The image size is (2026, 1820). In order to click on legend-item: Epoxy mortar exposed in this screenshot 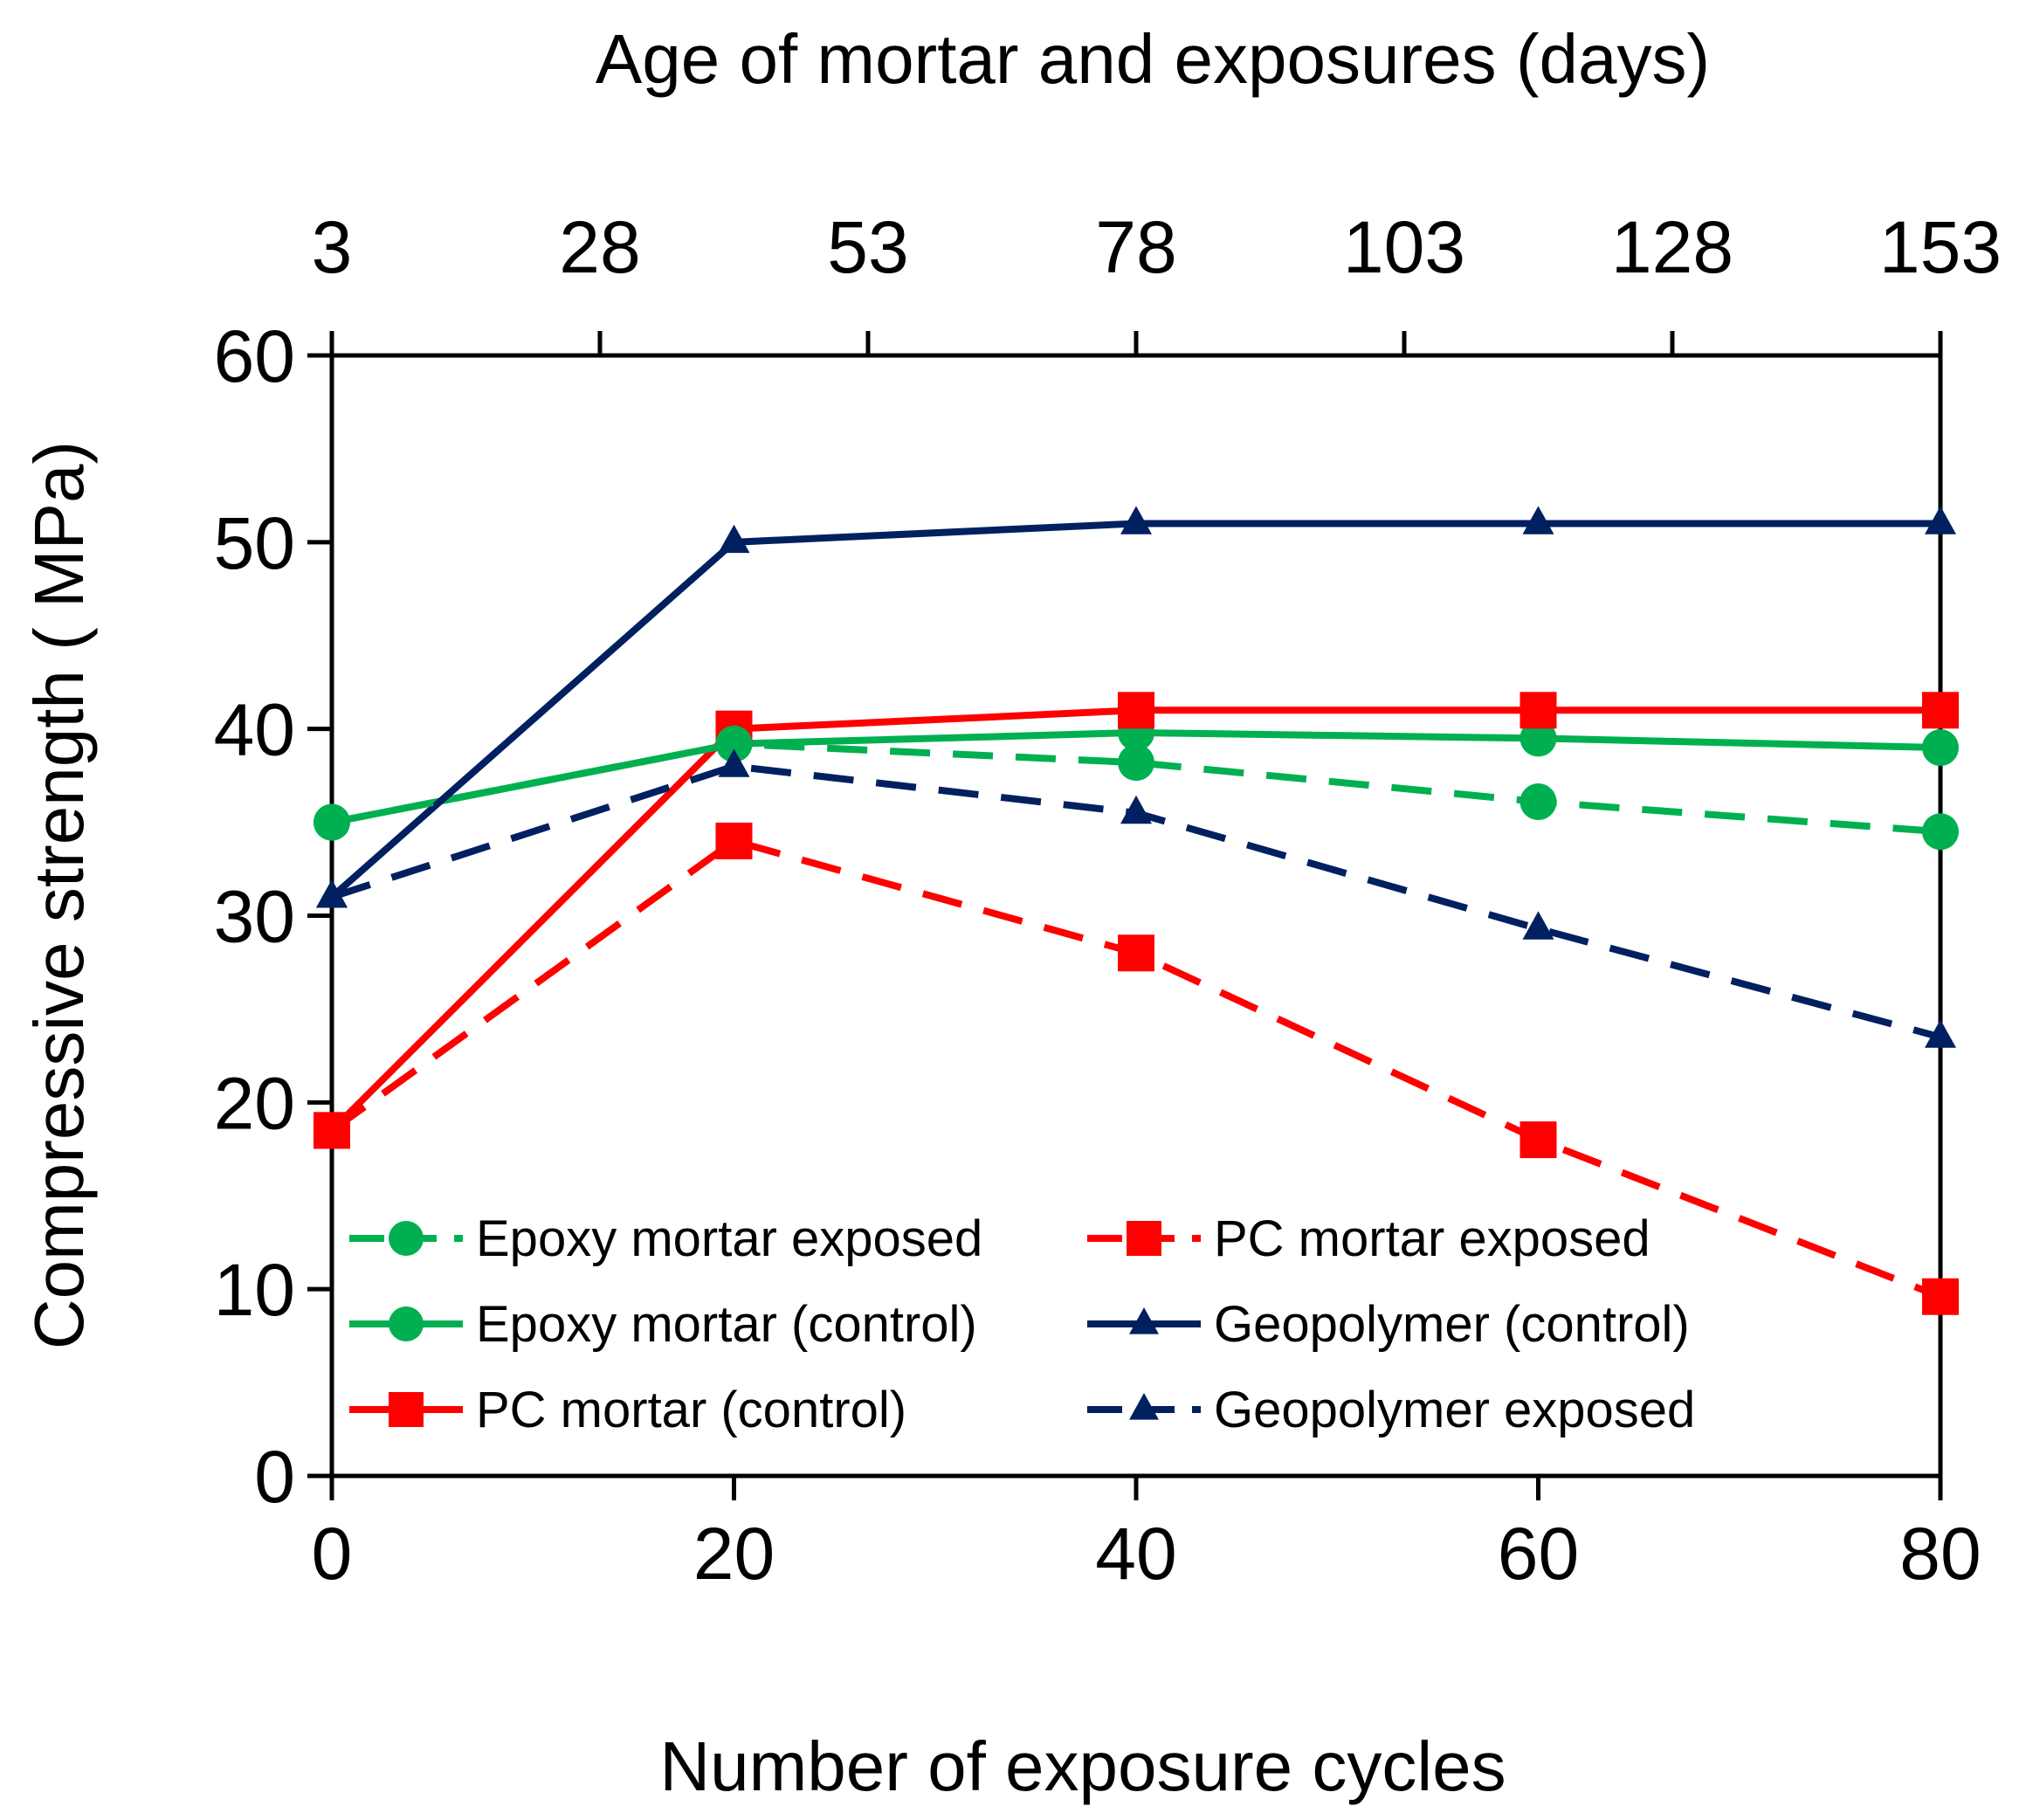, I will do `click(666, 1238)`.